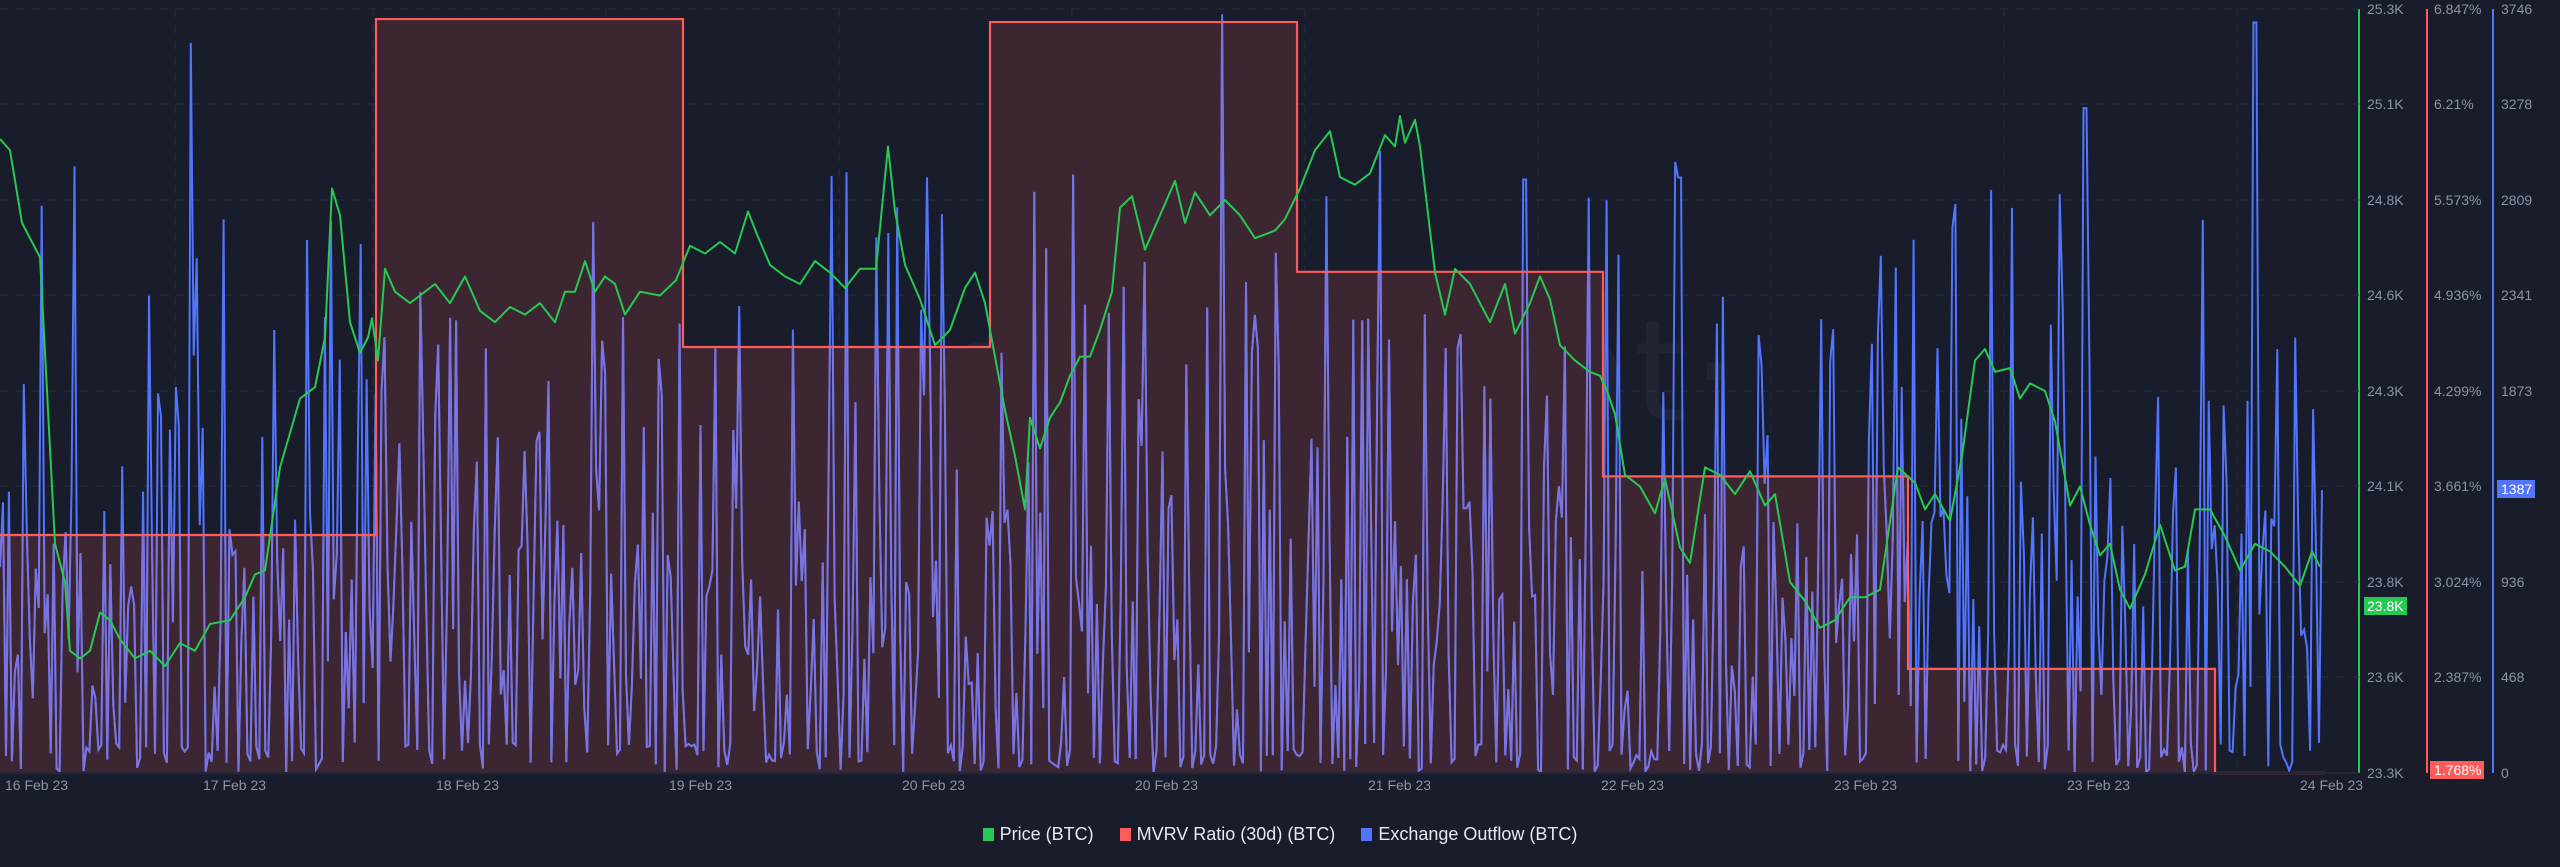  Describe the element at coordinates (234, 785) in the screenshot. I see `x-tick-label: 17 Feb 23` at that location.